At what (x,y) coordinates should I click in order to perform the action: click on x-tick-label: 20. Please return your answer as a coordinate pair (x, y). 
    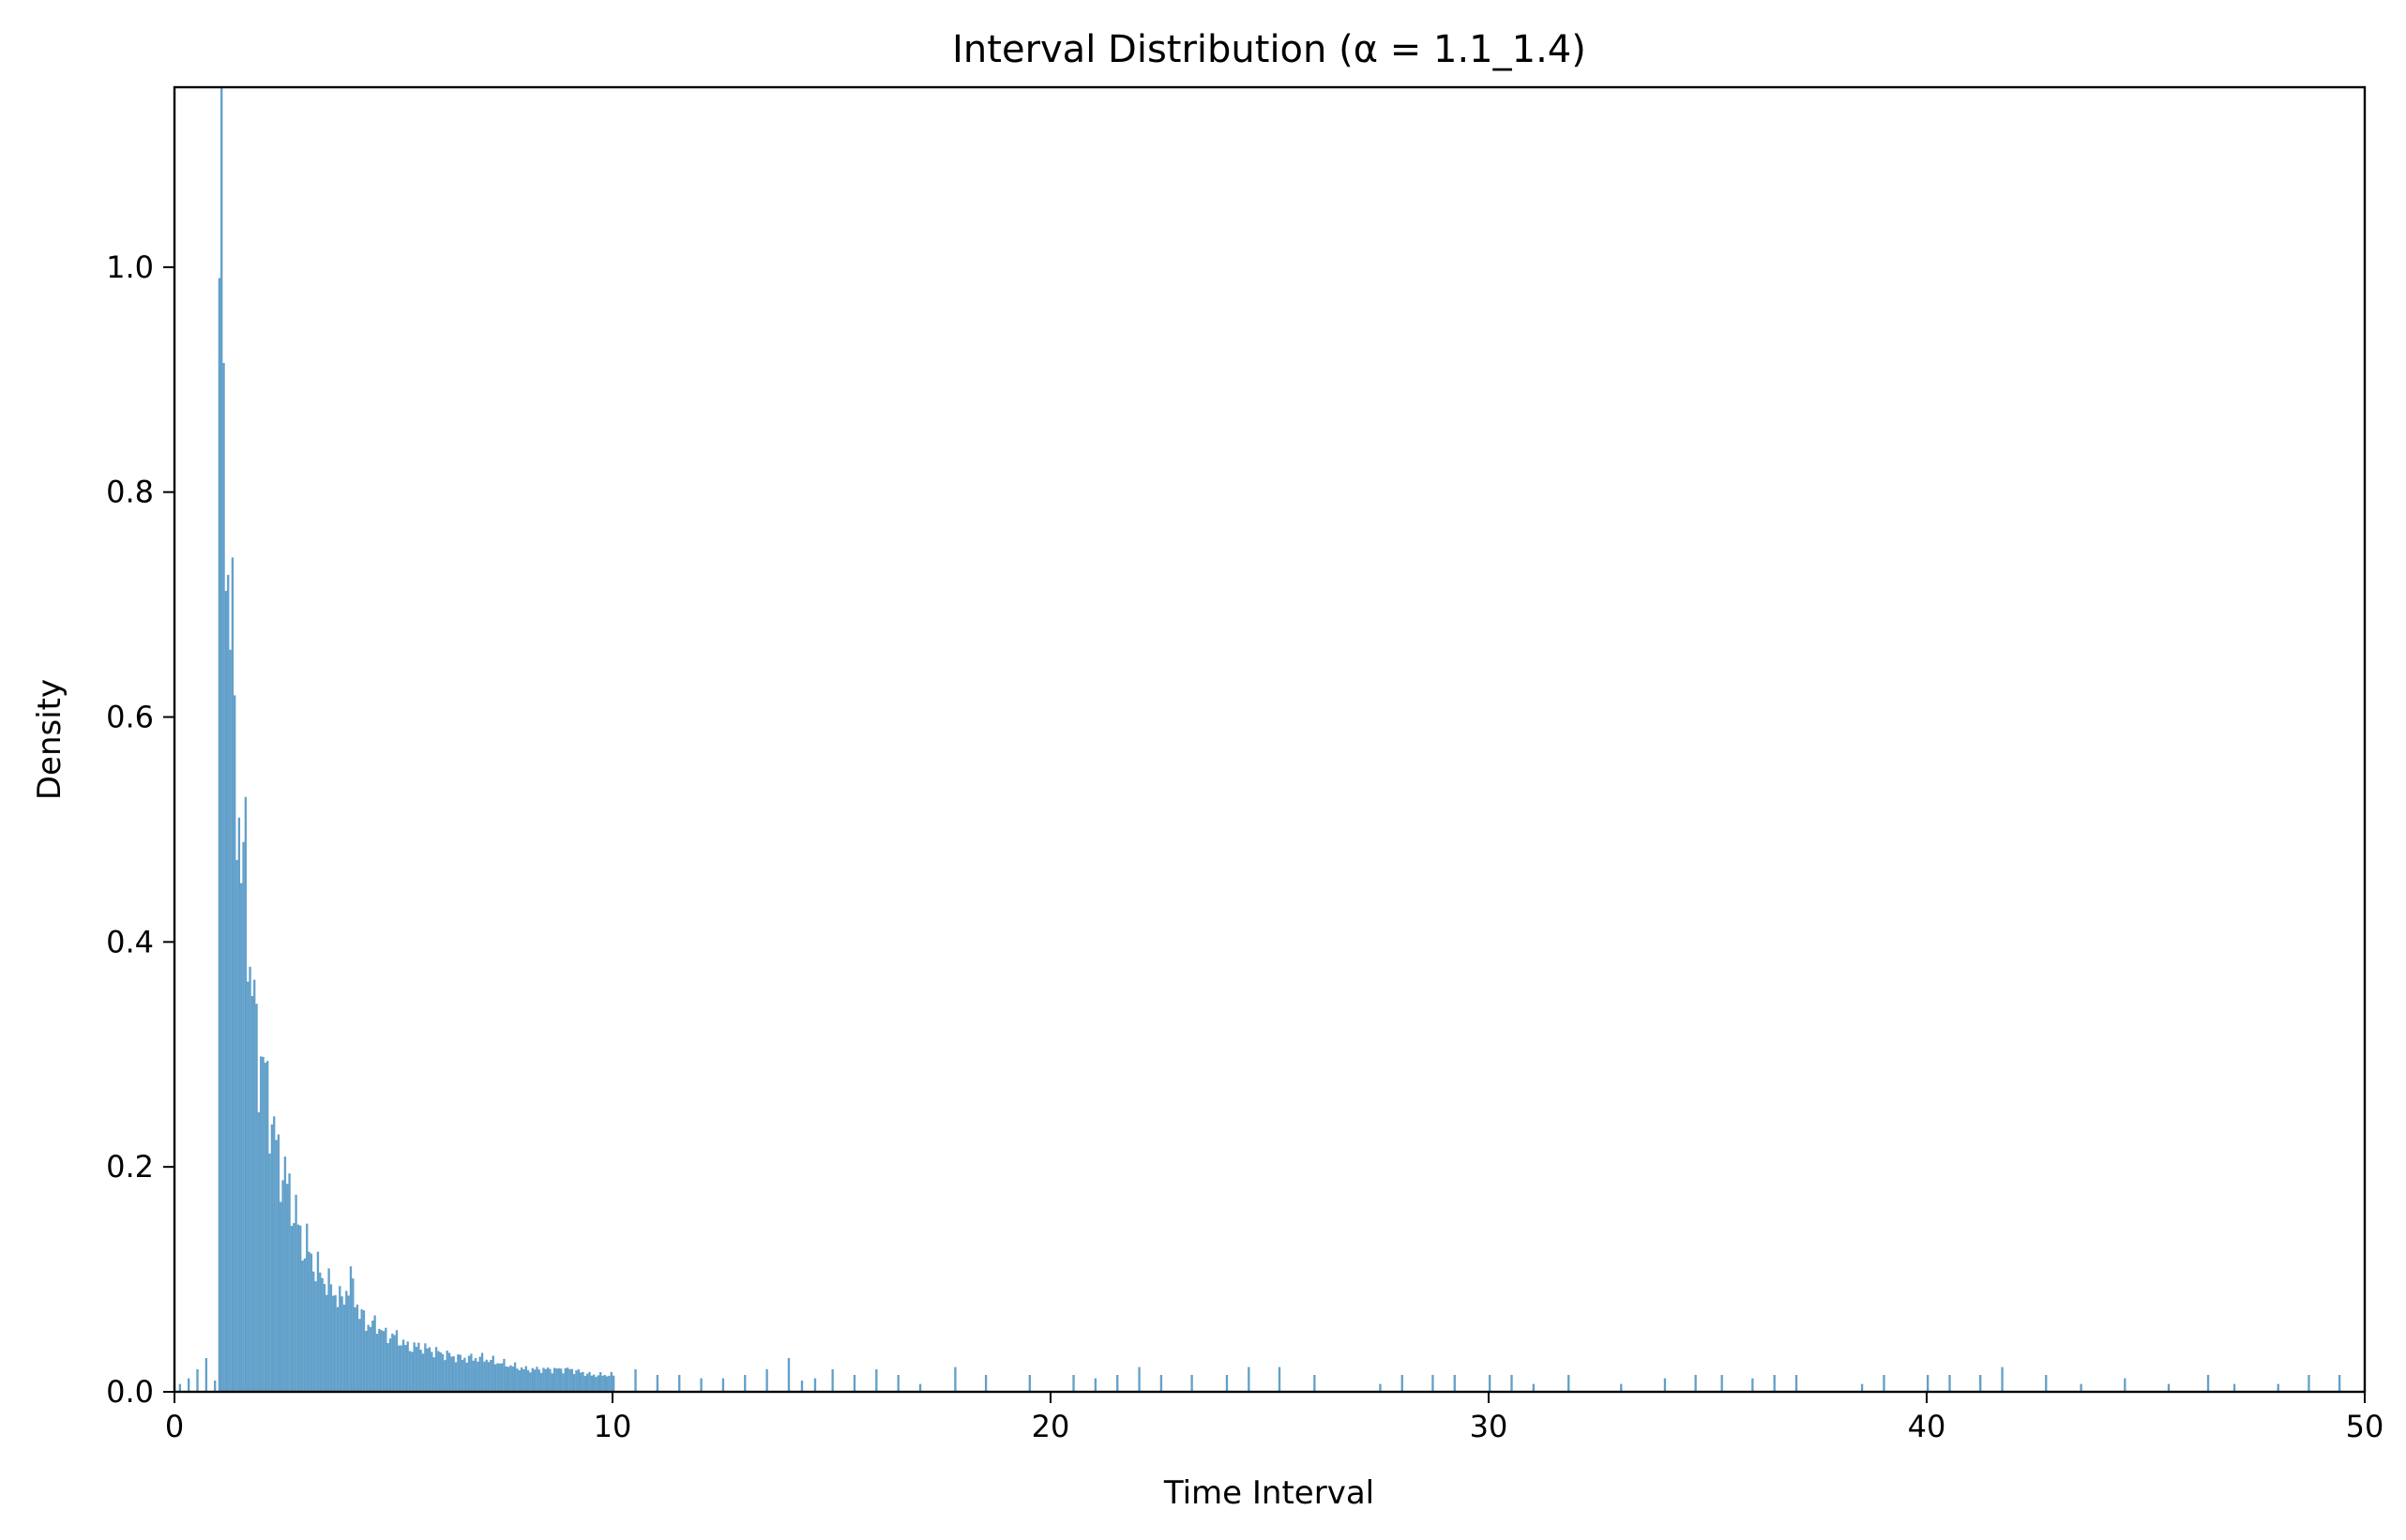
    Looking at the image, I should click on (1051, 1426).